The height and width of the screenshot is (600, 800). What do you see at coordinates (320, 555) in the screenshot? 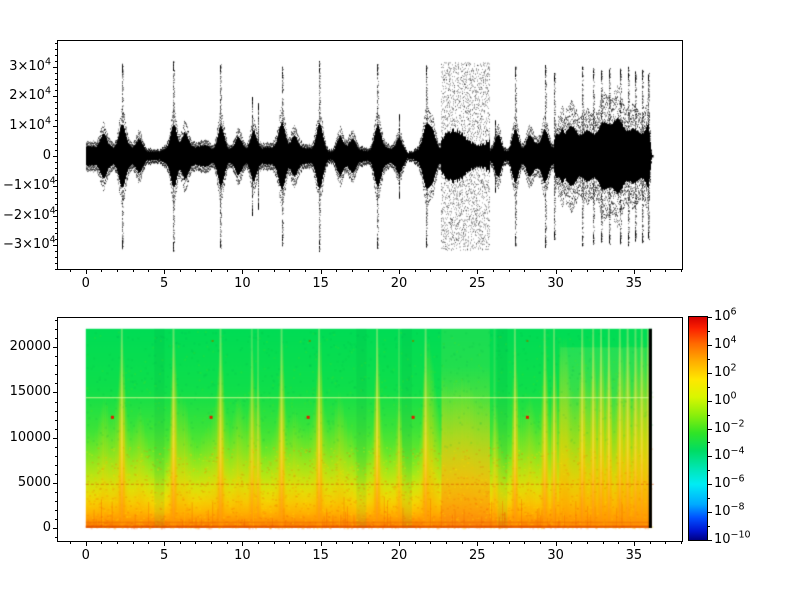
I see `x-tick-label: 15` at bounding box center [320, 555].